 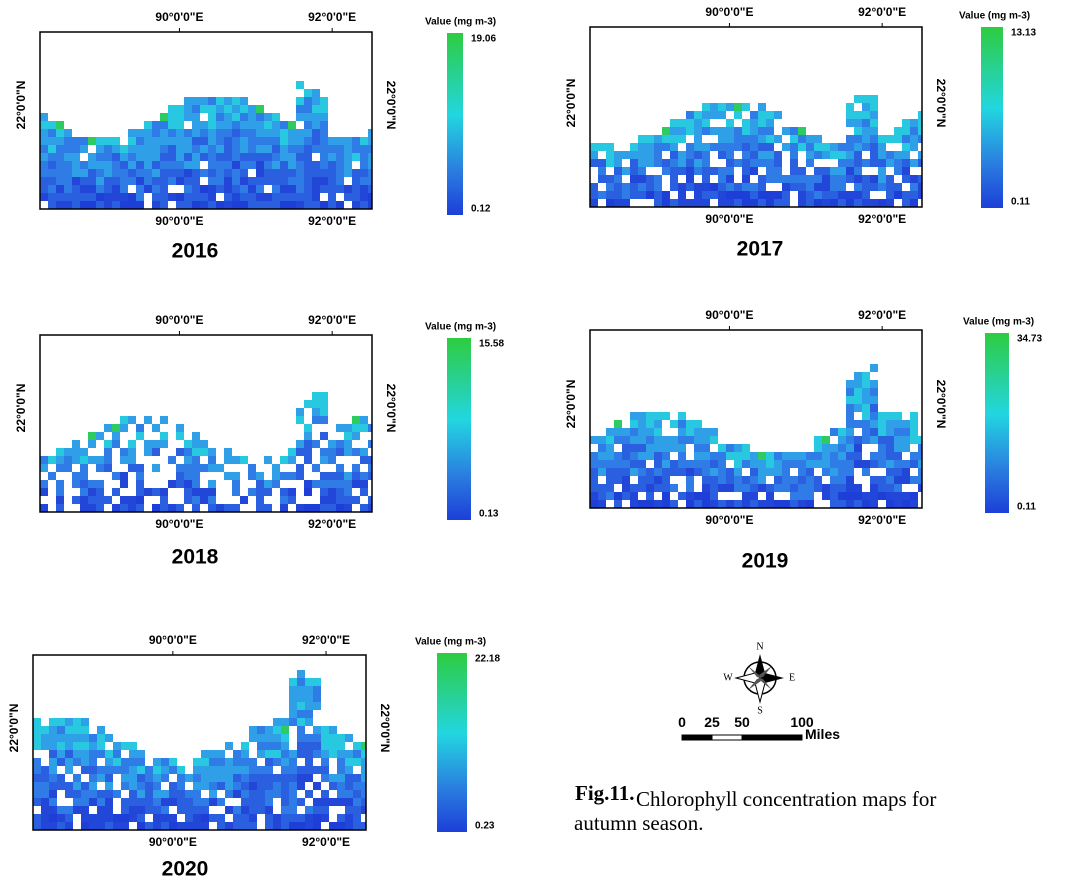 What do you see at coordinates (729, 12) in the screenshot?
I see `lon-label-top: 90°0'0"E` at bounding box center [729, 12].